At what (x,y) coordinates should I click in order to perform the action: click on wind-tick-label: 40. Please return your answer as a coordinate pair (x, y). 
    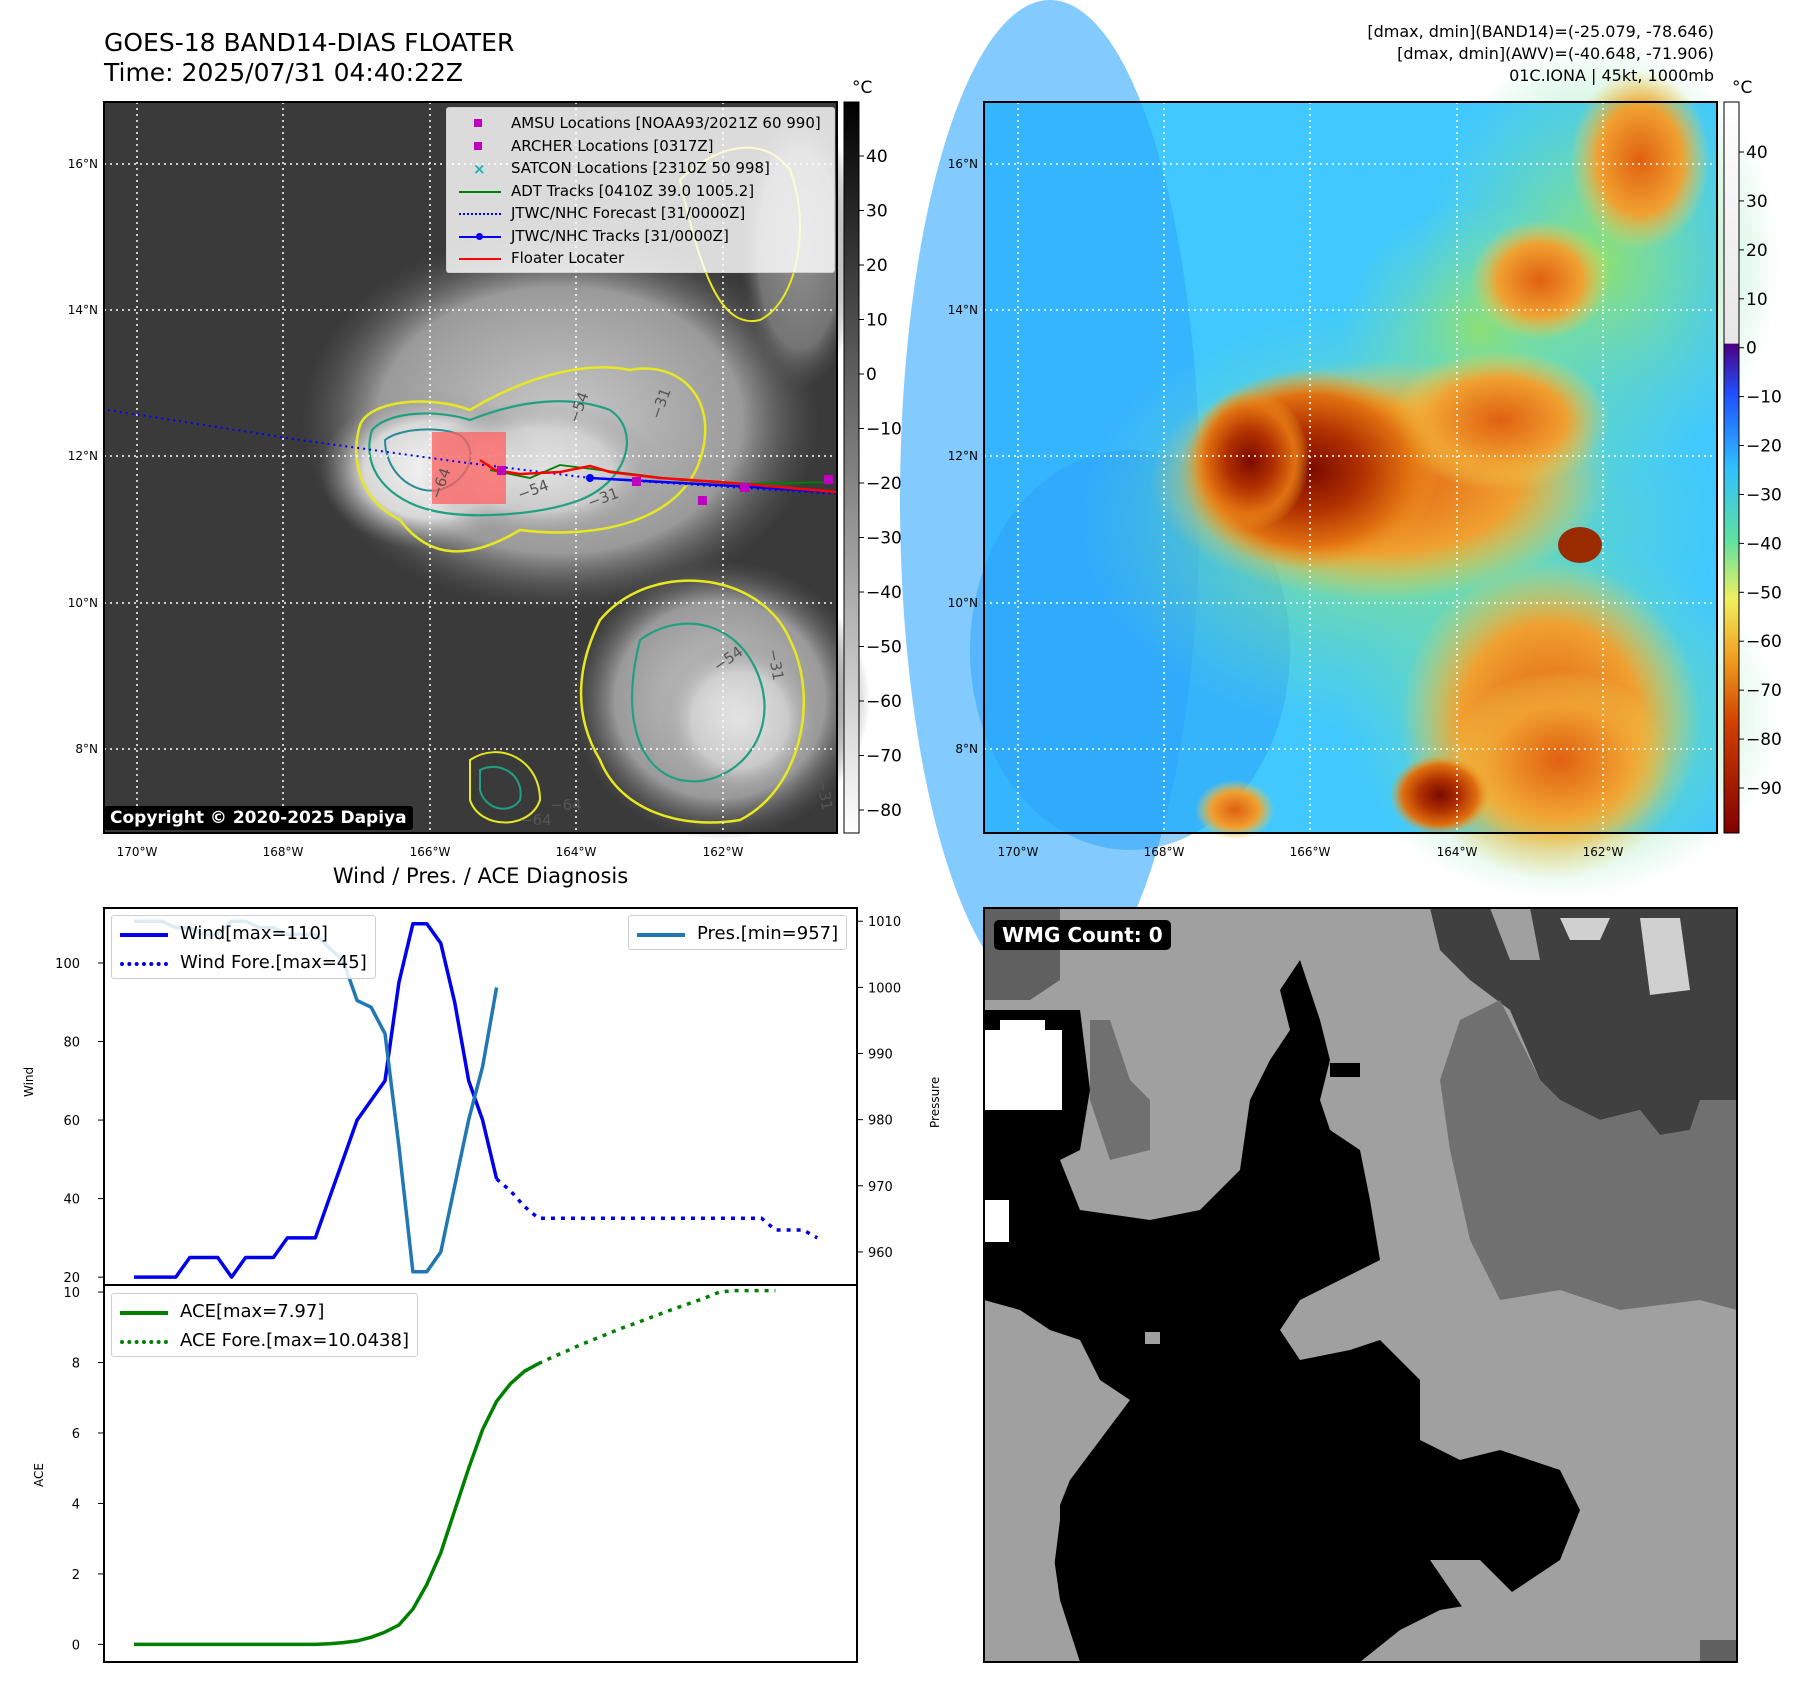
    Looking at the image, I should click on (71, 1200).